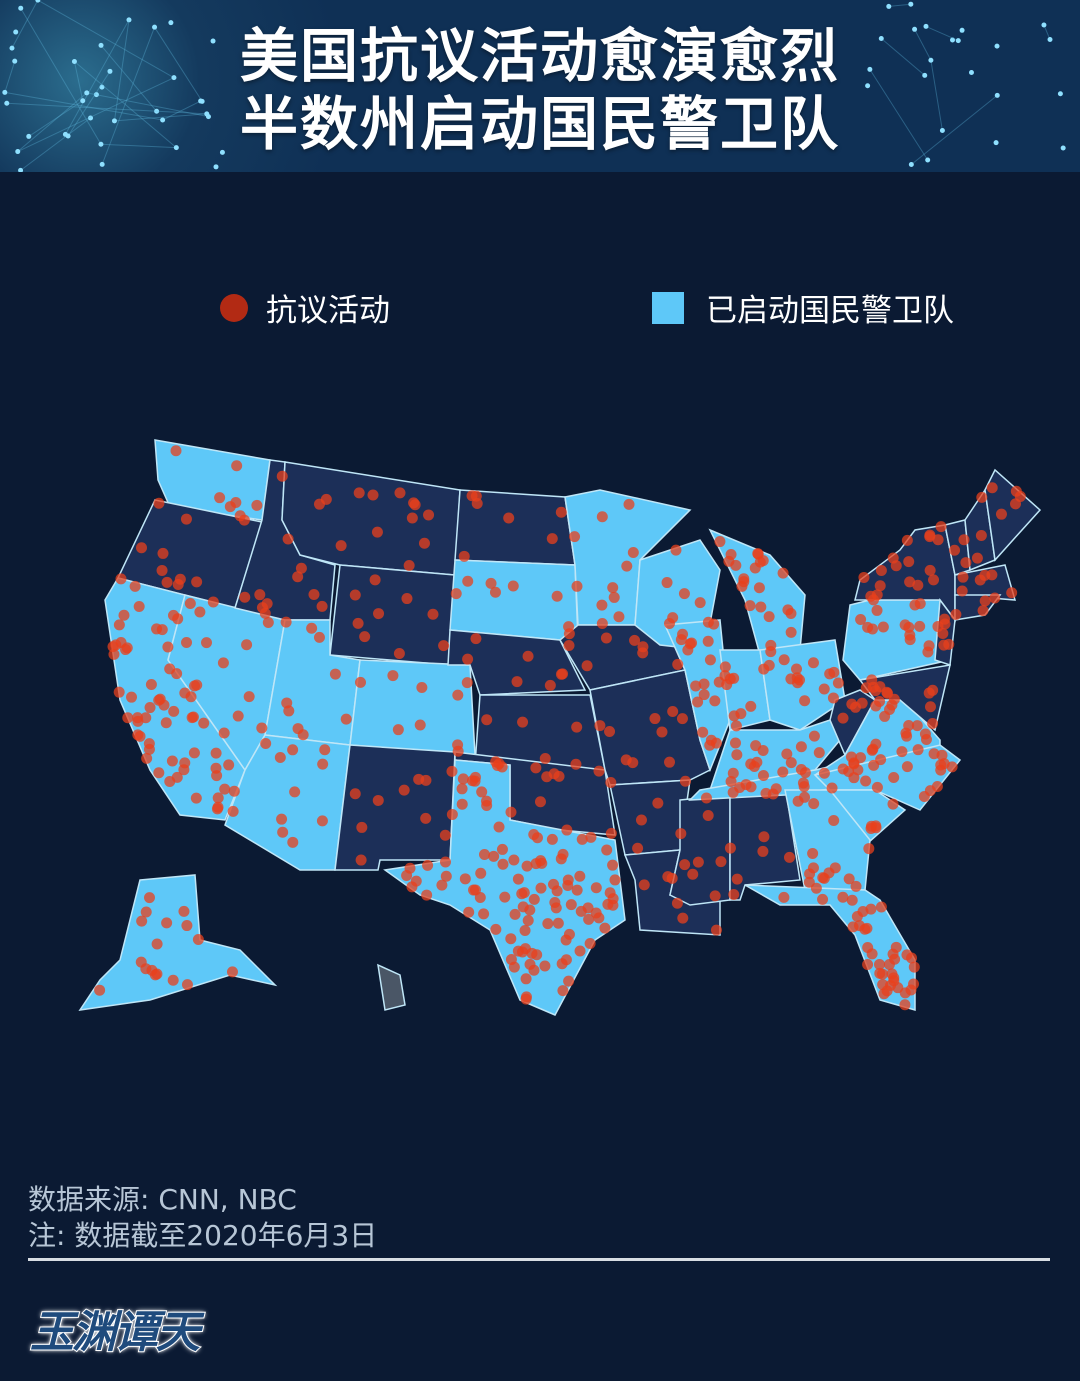 The image size is (1080, 1381). I want to click on state-tx, so click(504, 887).